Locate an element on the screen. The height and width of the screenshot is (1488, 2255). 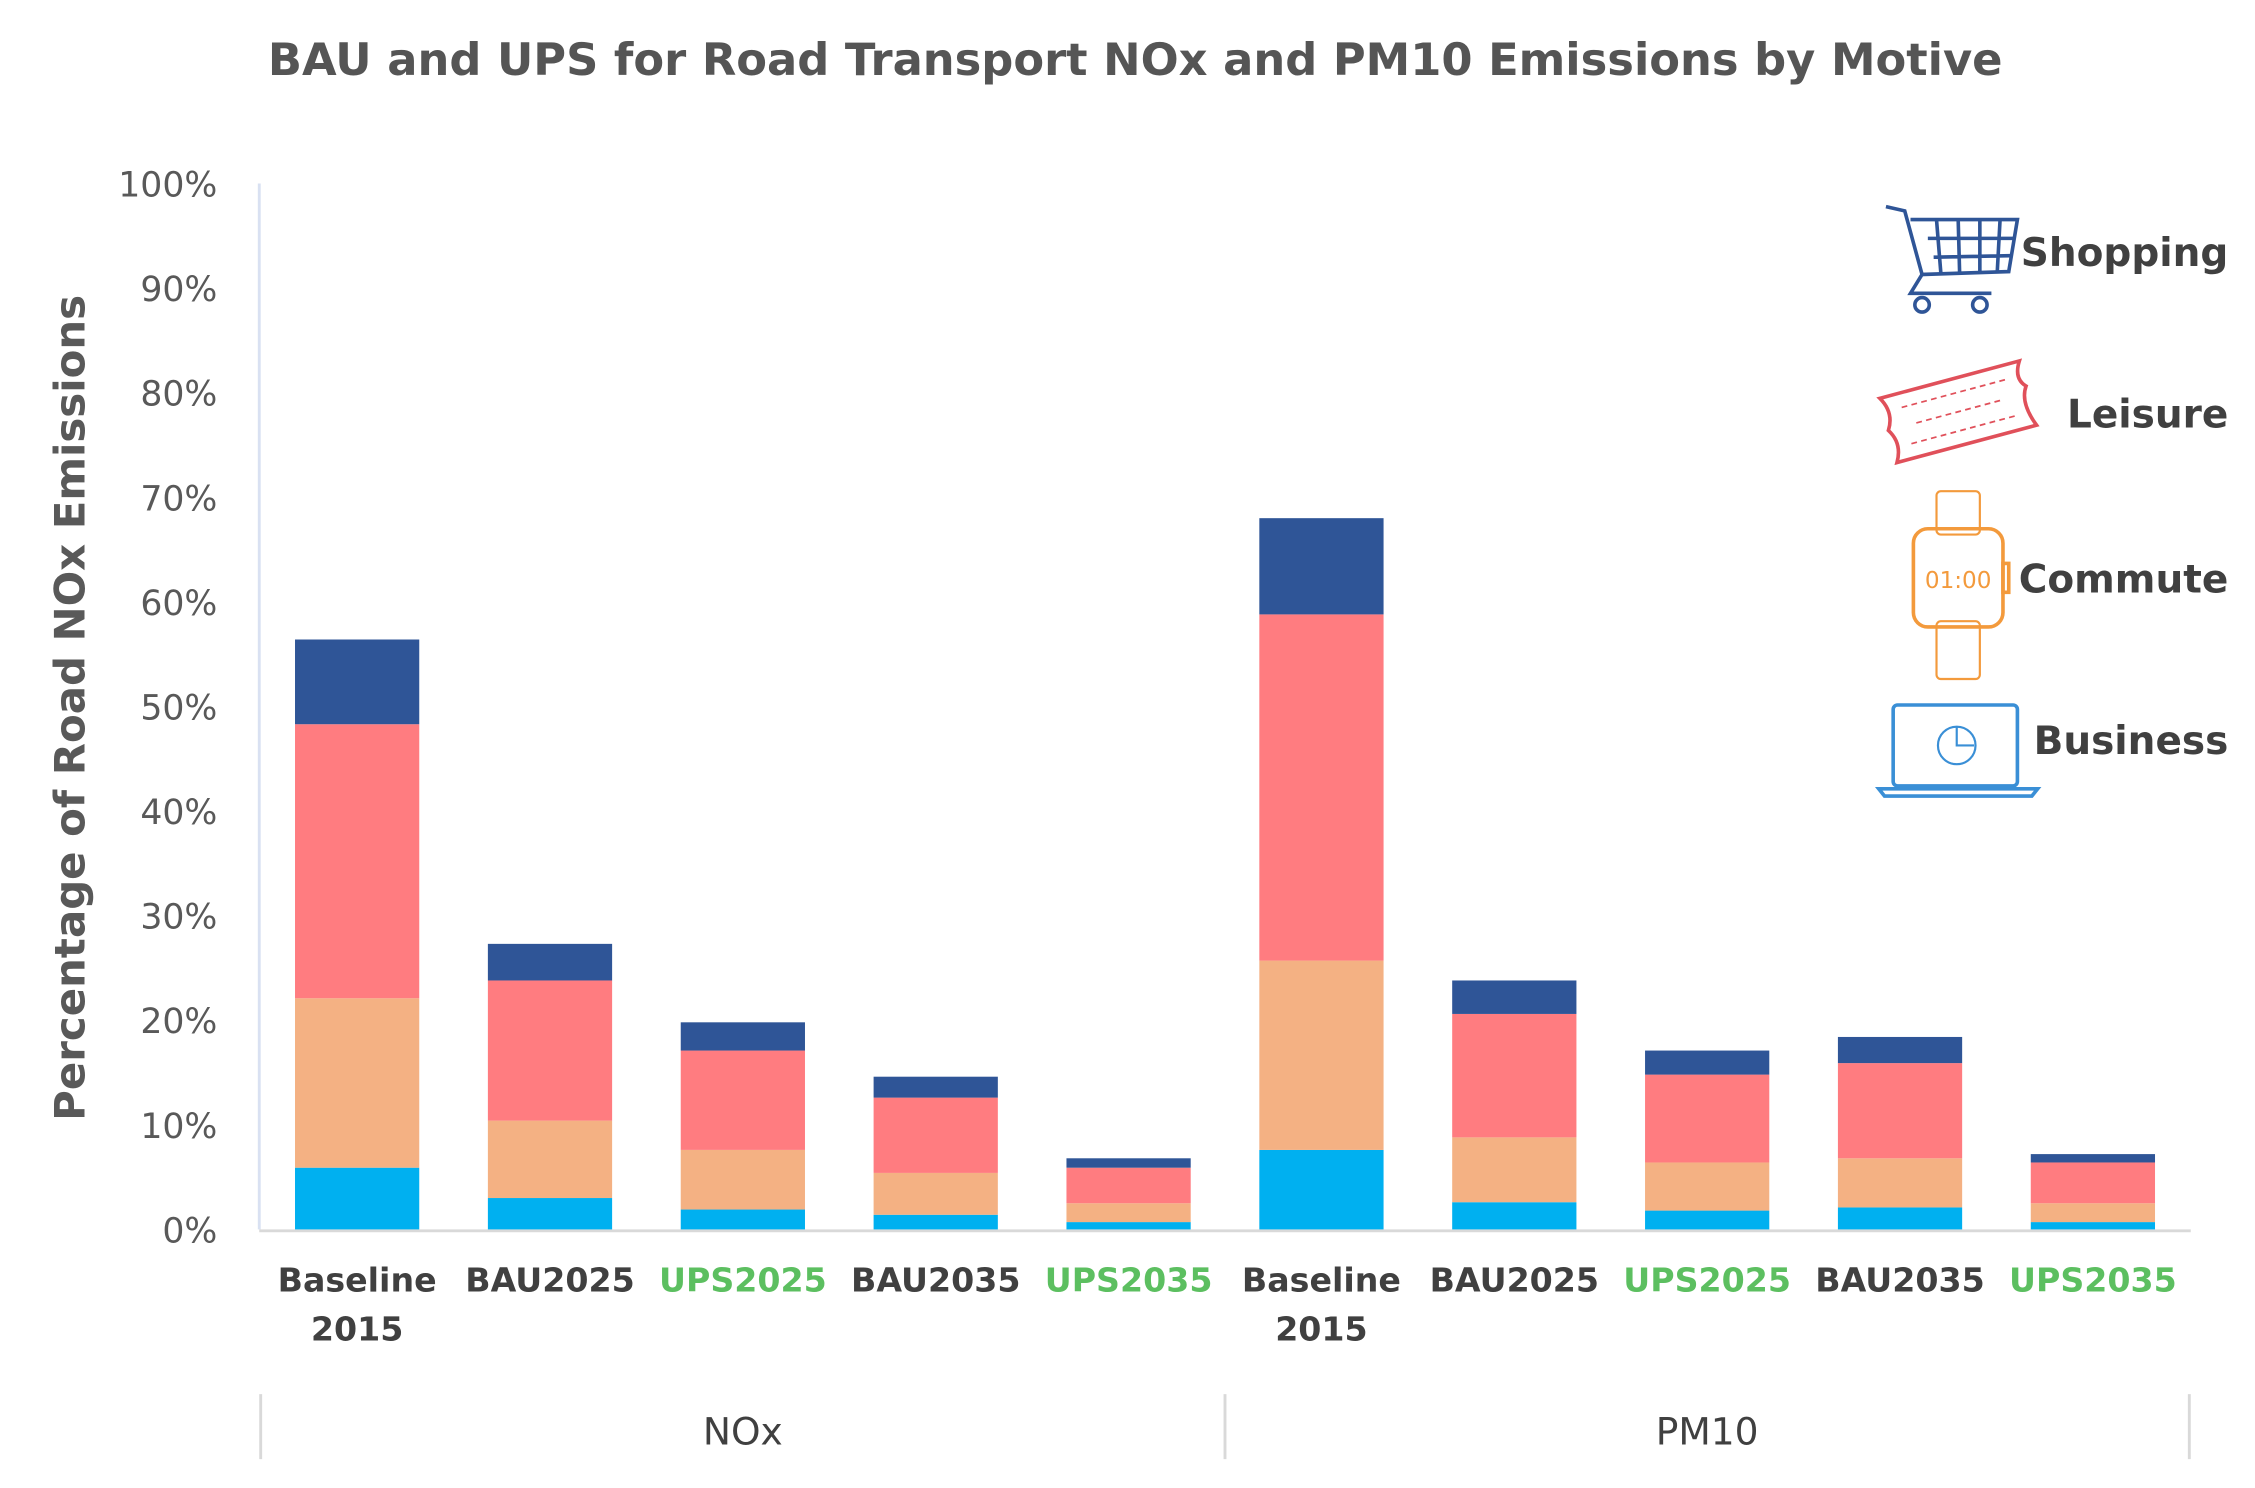
y-tick-label: 90% is located at coordinates (178, 290).